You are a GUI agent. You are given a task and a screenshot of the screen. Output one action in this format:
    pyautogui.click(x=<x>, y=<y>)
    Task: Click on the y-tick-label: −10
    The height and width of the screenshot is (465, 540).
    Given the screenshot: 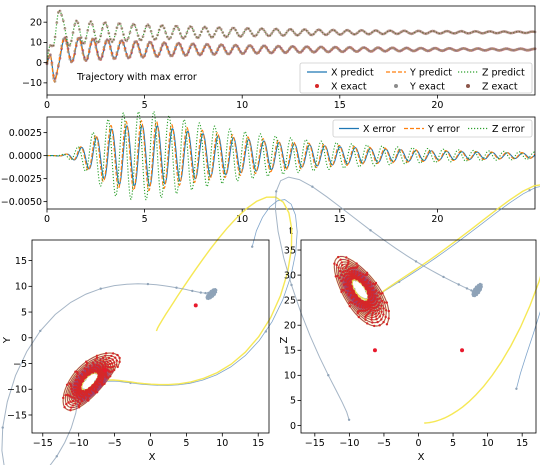 What is the action you would take?
    pyautogui.click(x=17, y=390)
    